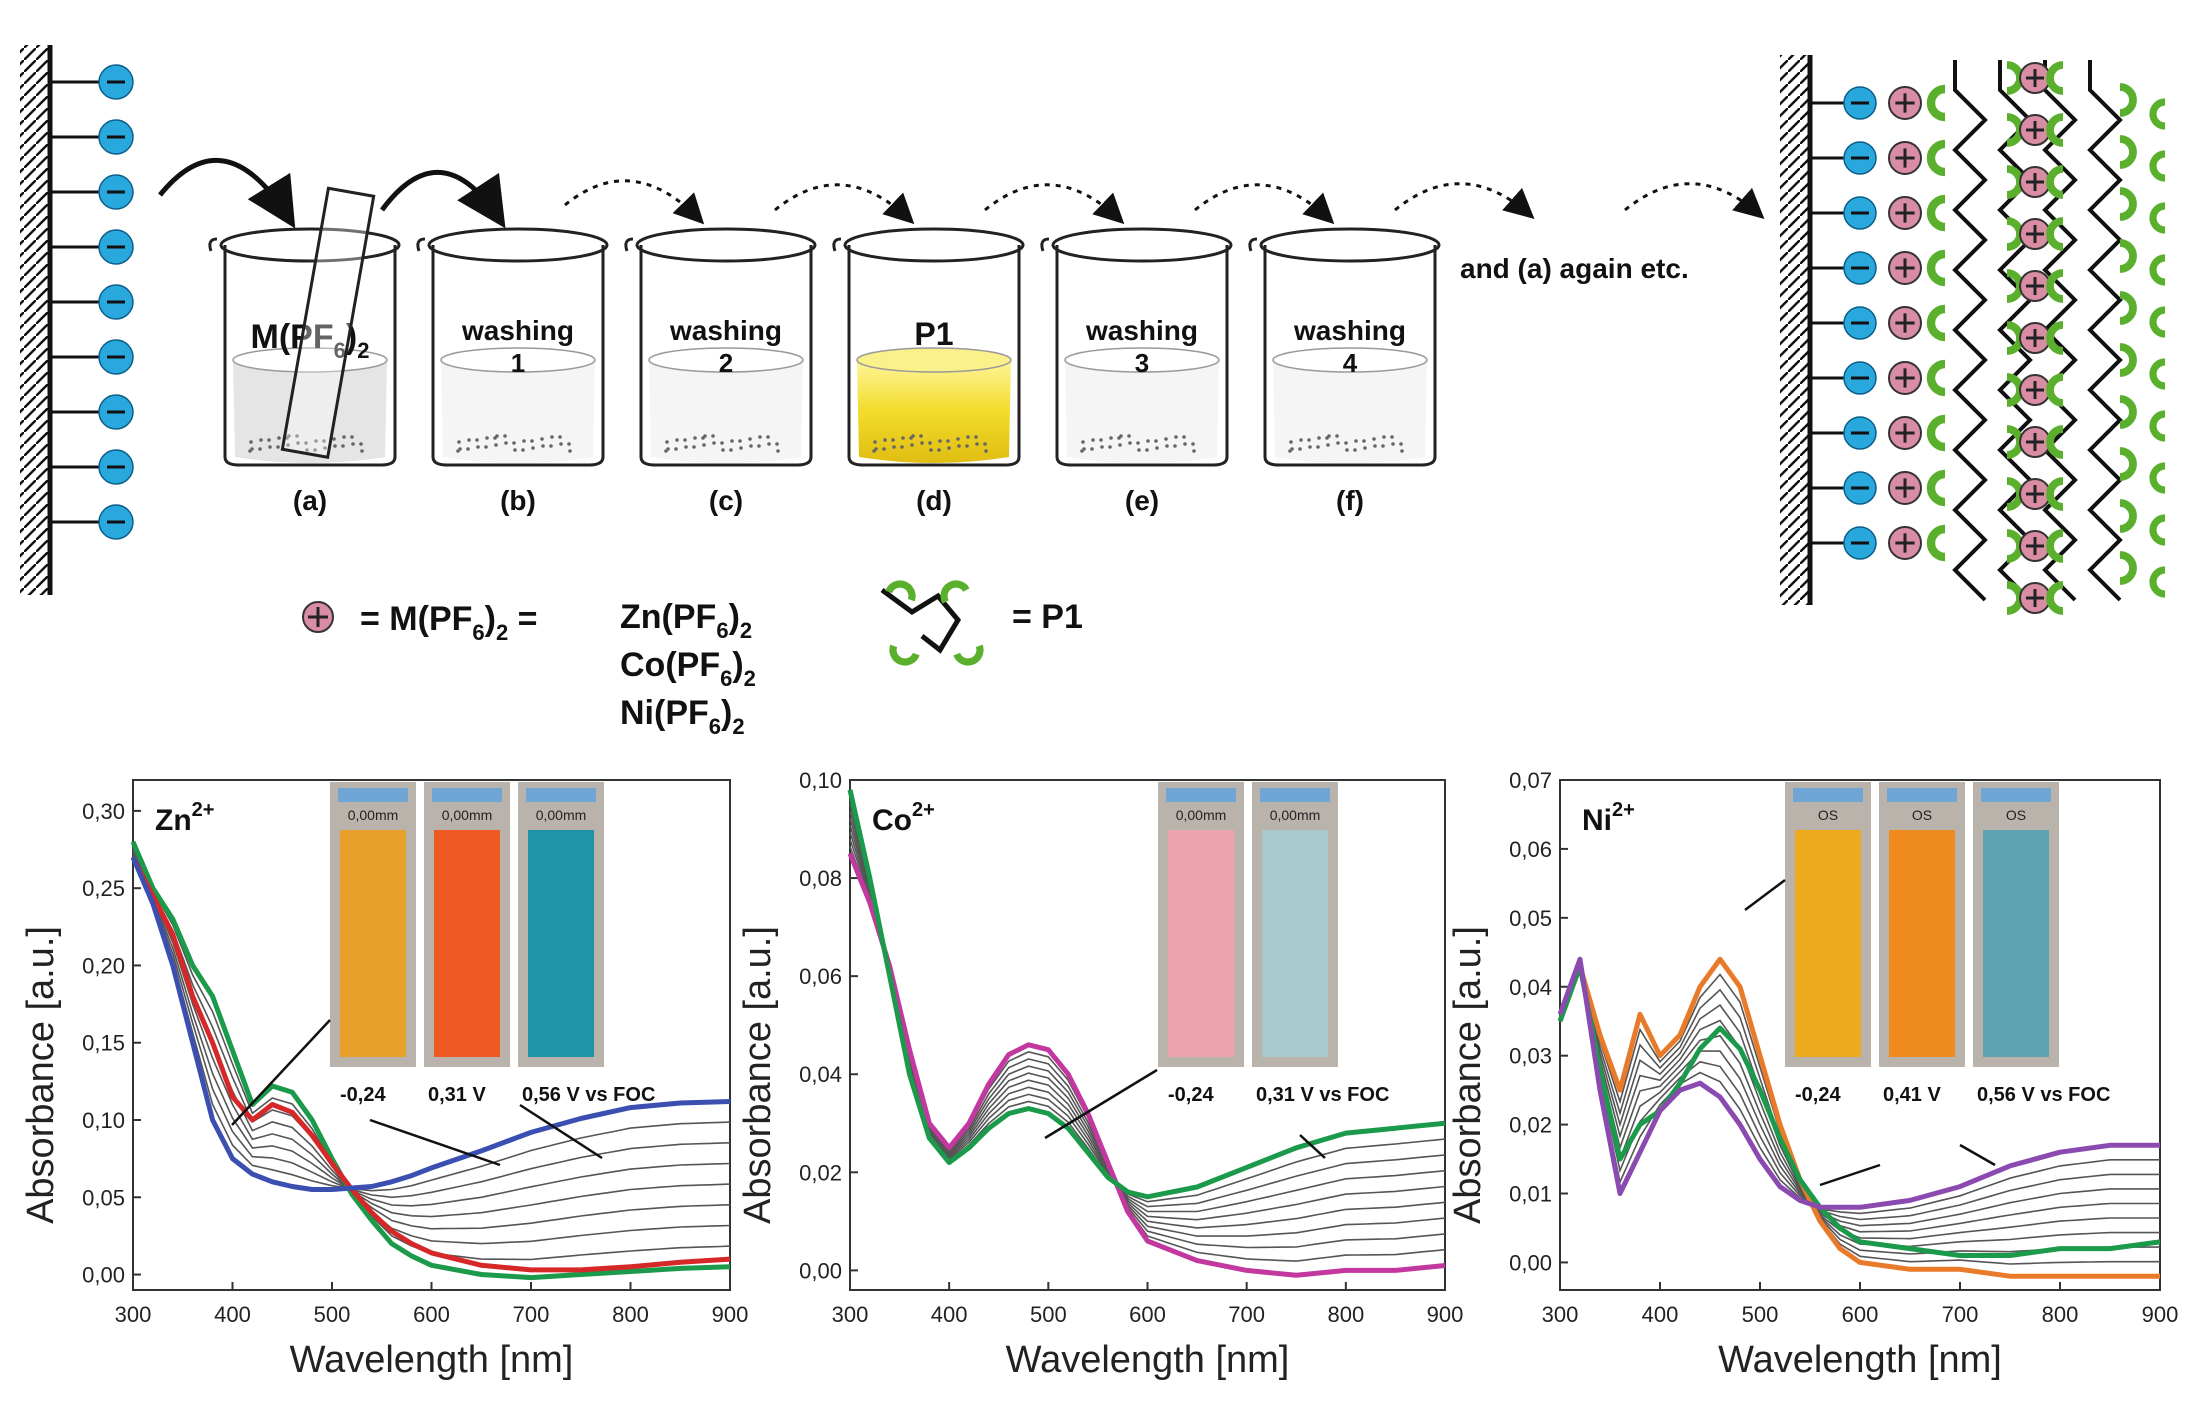 This screenshot has height=1413, width=2186. What do you see at coordinates (1530, 1262) in the screenshot?
I see `y-tick-label: 0,00` at bounding box center [1530, 1262].